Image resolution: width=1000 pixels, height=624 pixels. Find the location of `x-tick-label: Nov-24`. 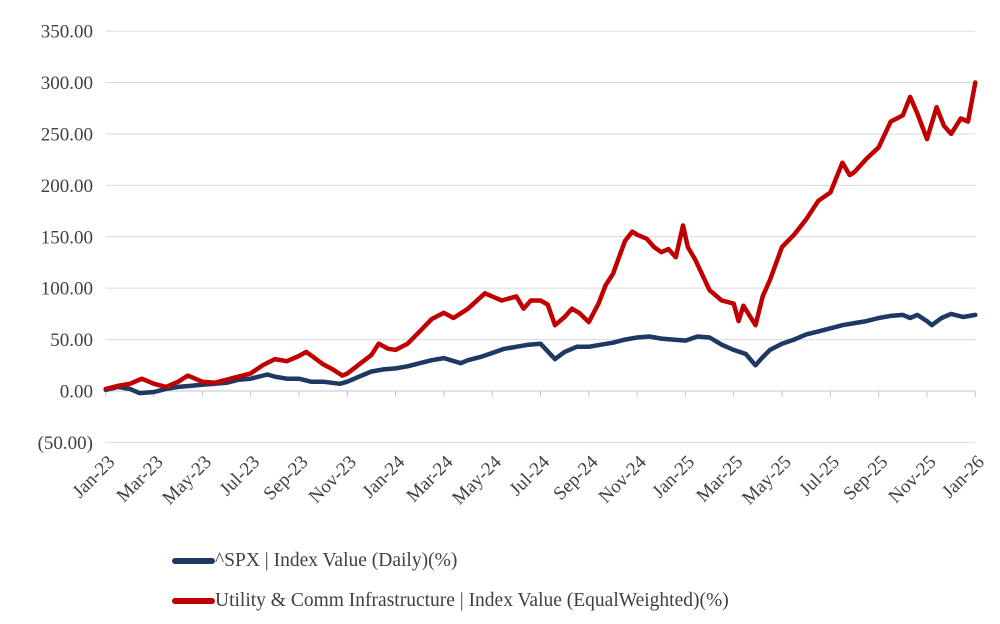

x-tick-label: Nov-24 is located at coordinates (623, 479).